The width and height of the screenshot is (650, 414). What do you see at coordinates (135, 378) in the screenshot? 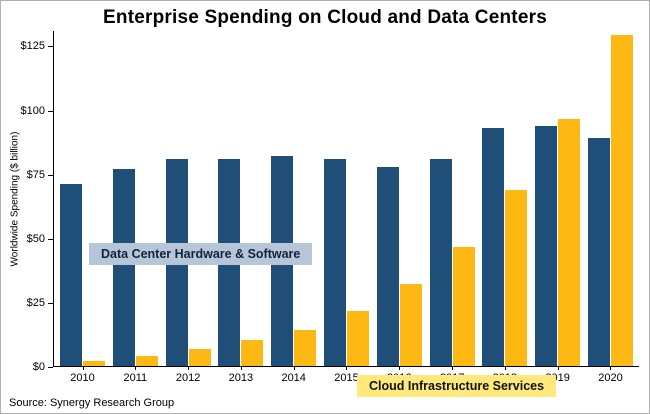
I see `x-tick-label: 2011` at bounding box center [135, 378].